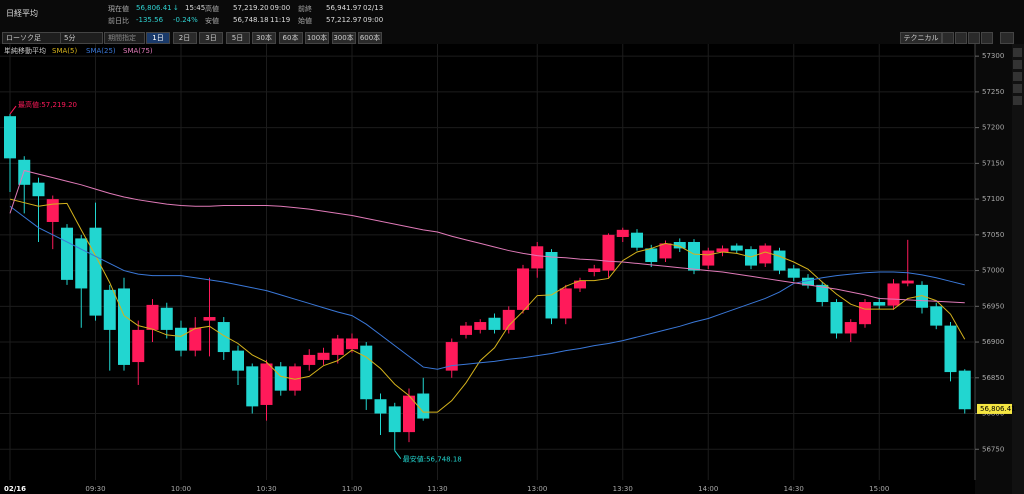 This screenshot has height=494, width=1024. I want to click on range-button: 5日, so click(237, 38).